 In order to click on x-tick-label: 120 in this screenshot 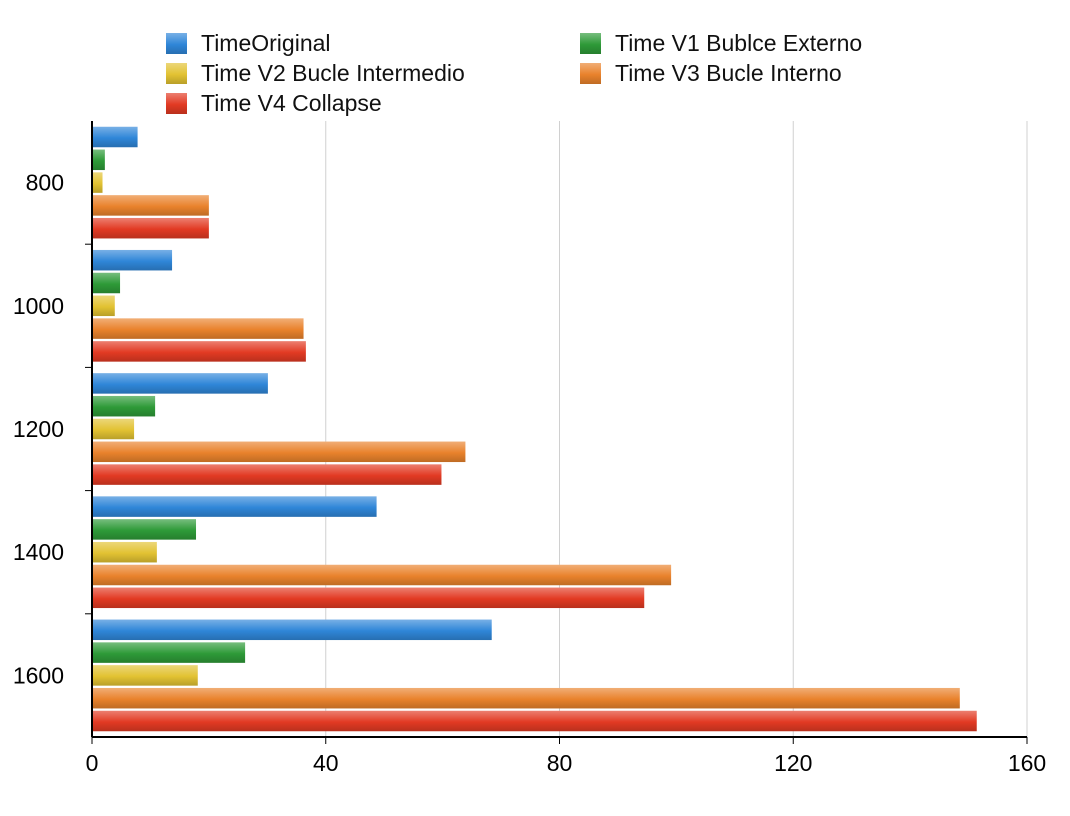, I will do `click(793, 763)`.